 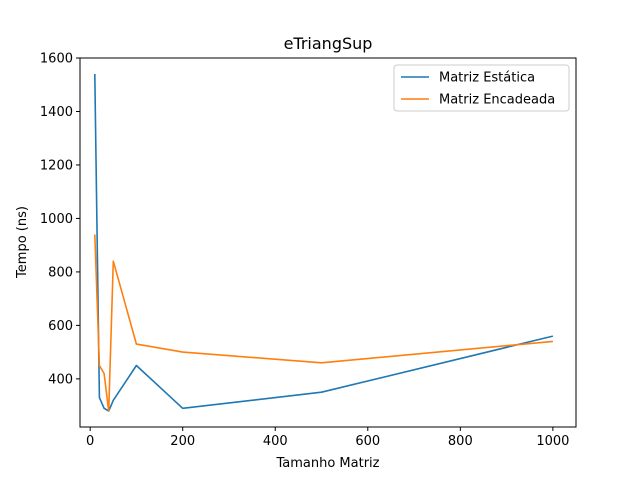 I want to click on legend: Matriz Estática Matriz Encadeada, so click(x=481, y=88).